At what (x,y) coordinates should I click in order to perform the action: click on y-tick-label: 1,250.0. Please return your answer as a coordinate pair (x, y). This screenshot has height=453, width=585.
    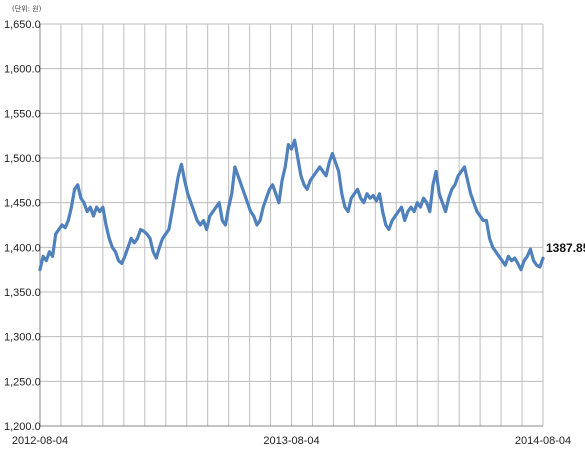
    Looking at the image, I should click on (22, 382).